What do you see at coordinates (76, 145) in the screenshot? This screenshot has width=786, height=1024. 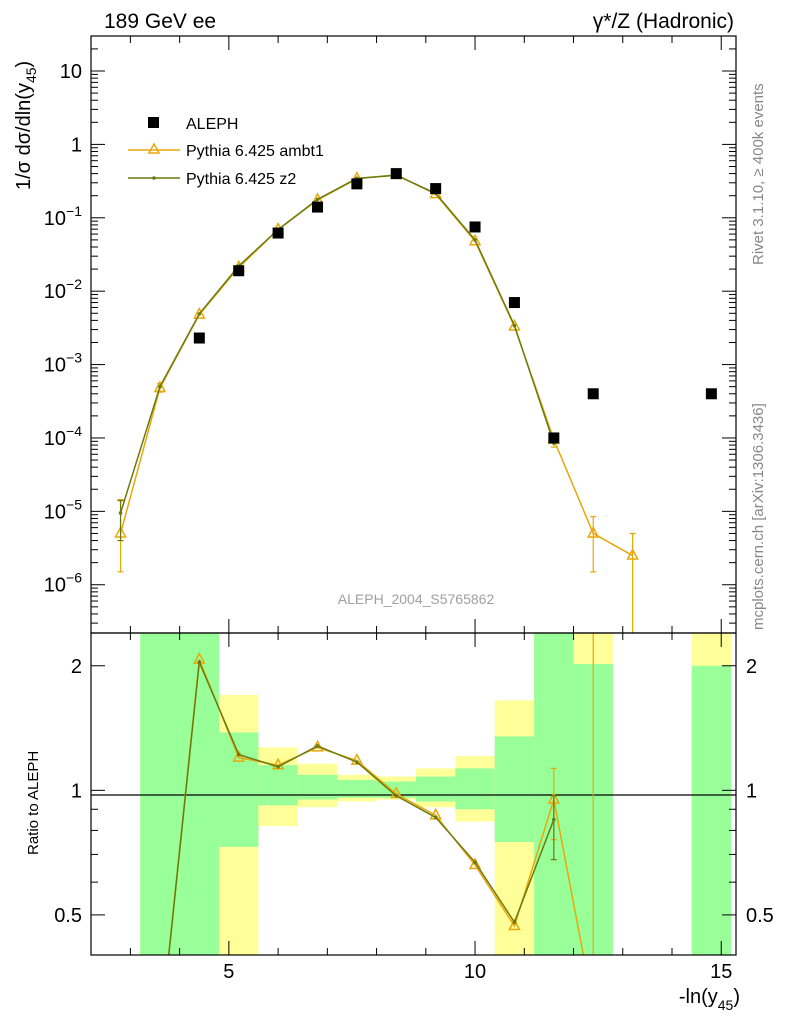 I see `main-ytick-label: 1` at bounding box center [76, 145].